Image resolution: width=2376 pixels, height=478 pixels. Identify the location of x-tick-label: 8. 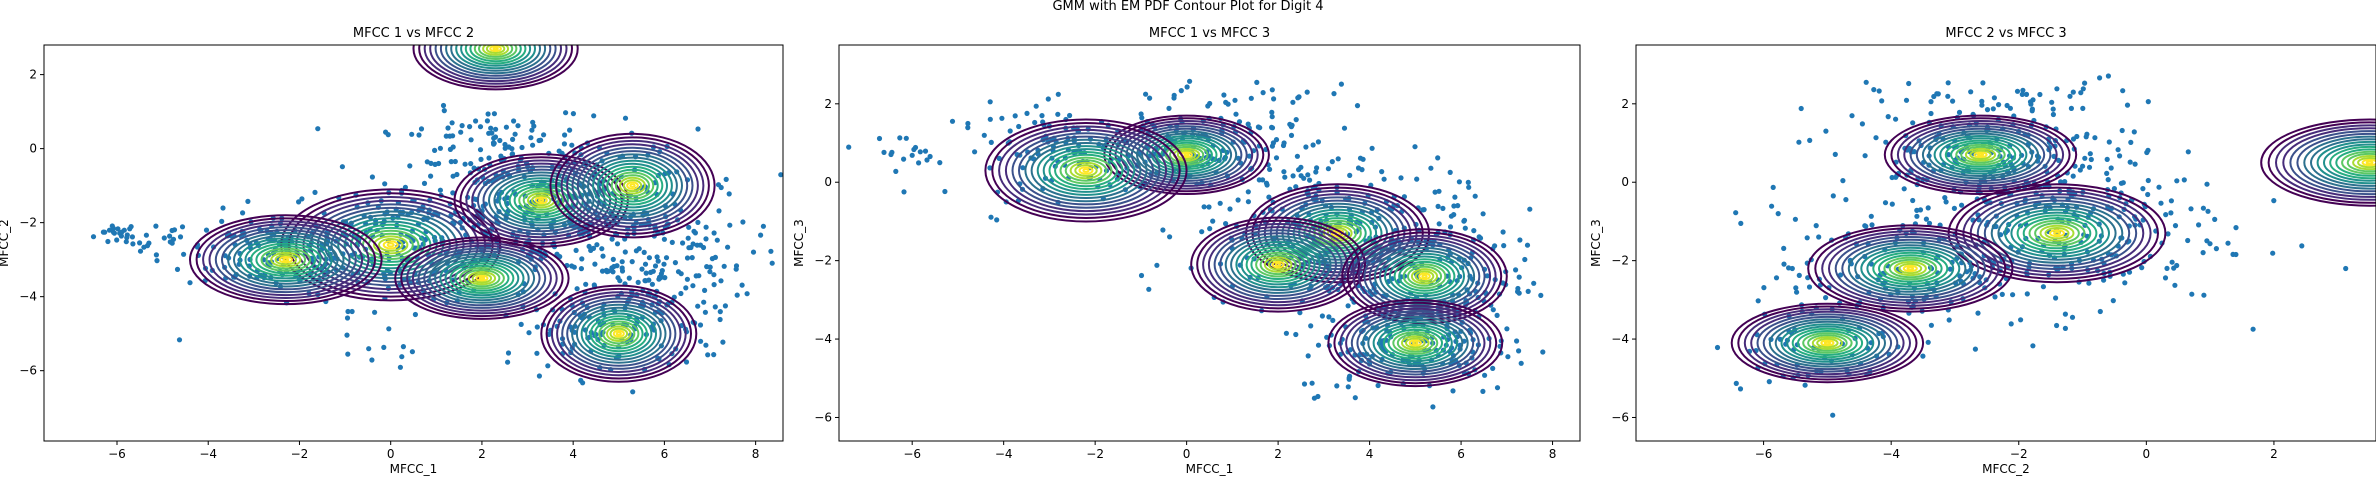
(1553, 454).